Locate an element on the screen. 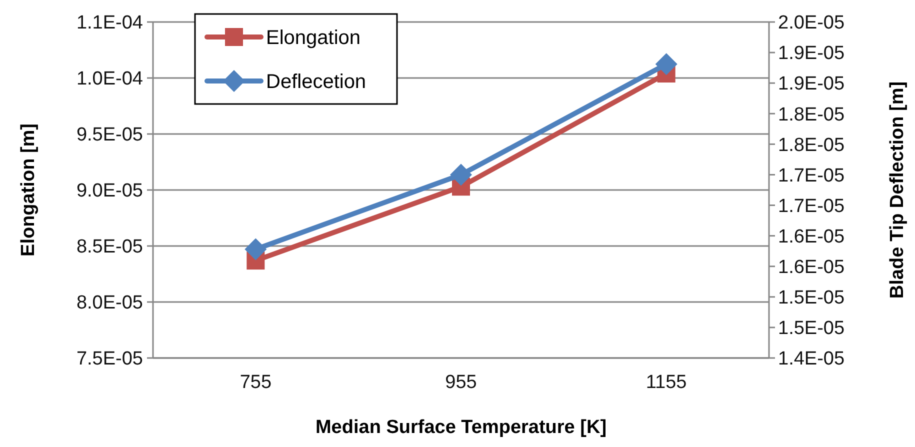 The height and width of the screenshot is (447, 915). y-tick-label: 9.5E-05 is located at coordinates (109, 135).